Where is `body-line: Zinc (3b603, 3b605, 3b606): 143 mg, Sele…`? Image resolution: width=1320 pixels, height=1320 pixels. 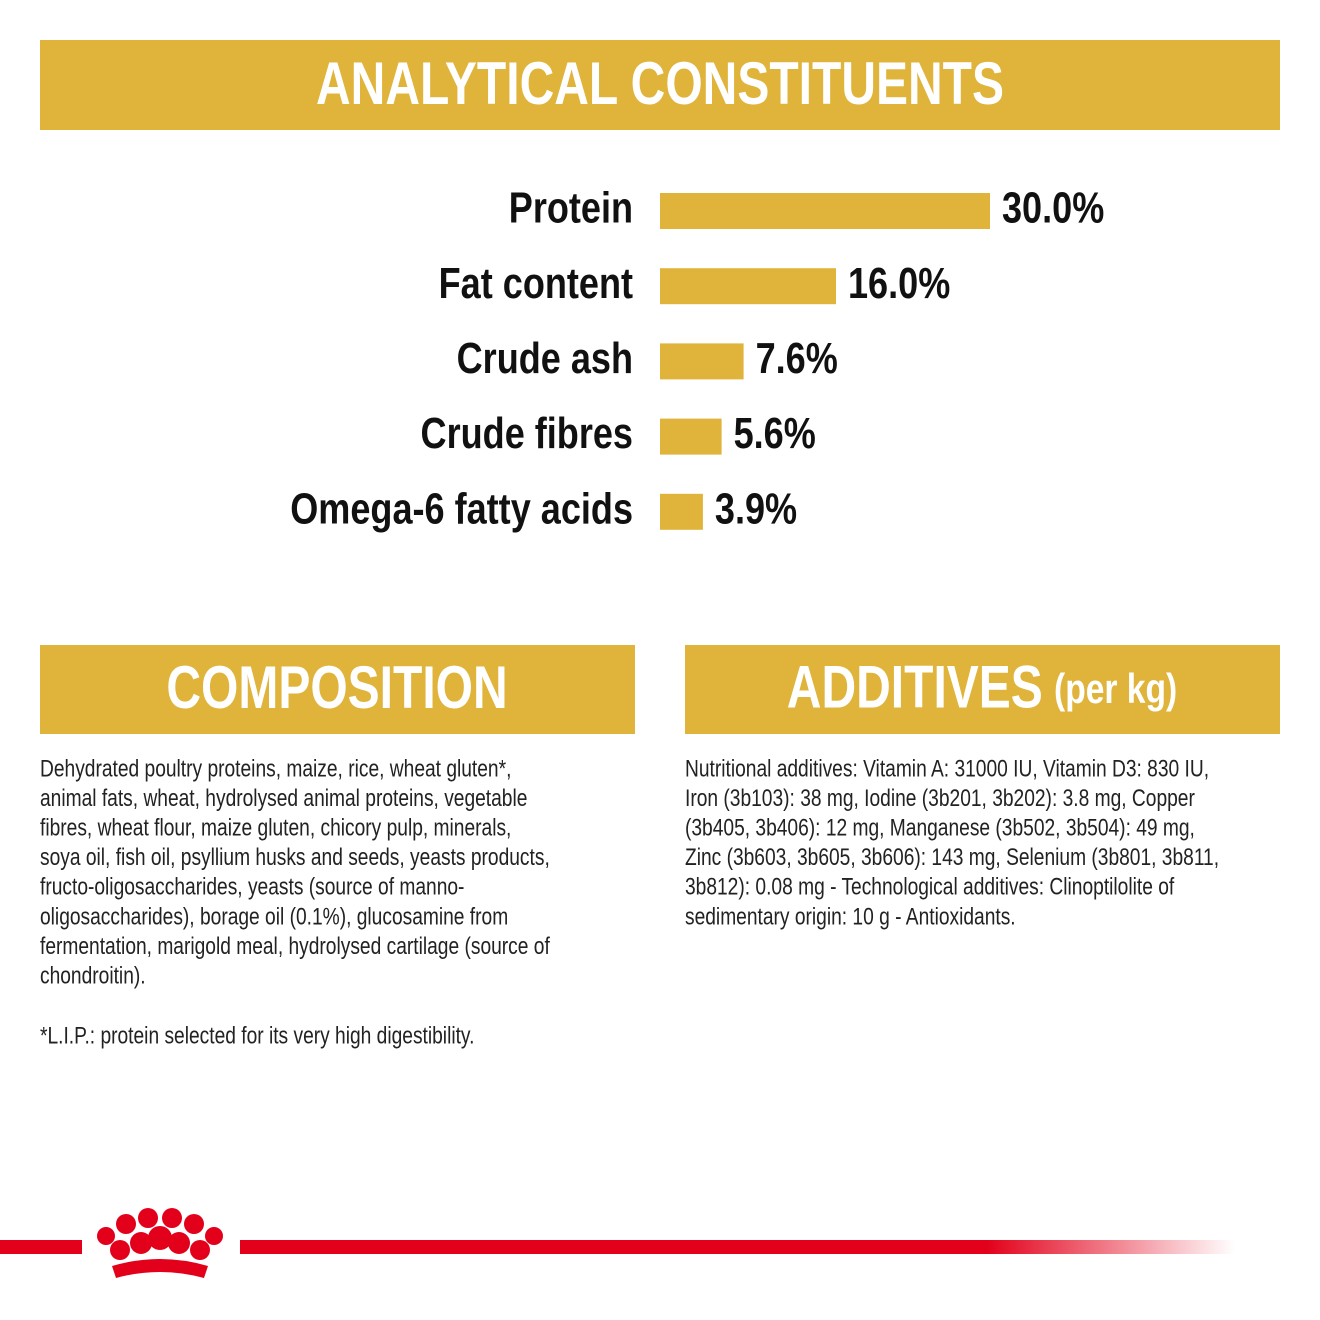 body-line: Zinc (3b603, 3b605, 3b606): 143 mg, Sele… is located at coordinates (952, 857).